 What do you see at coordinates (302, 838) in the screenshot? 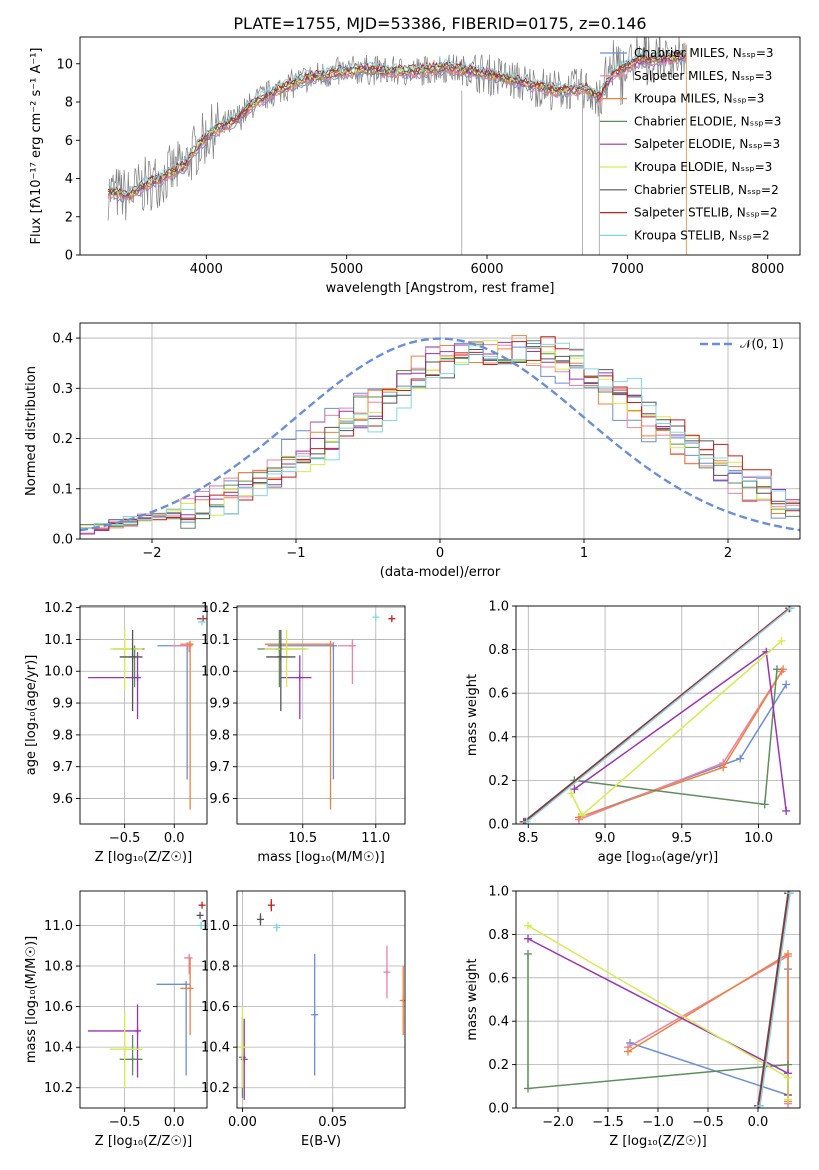
I see `x-tick-label: 10.5` at bounding box center [302, 838].